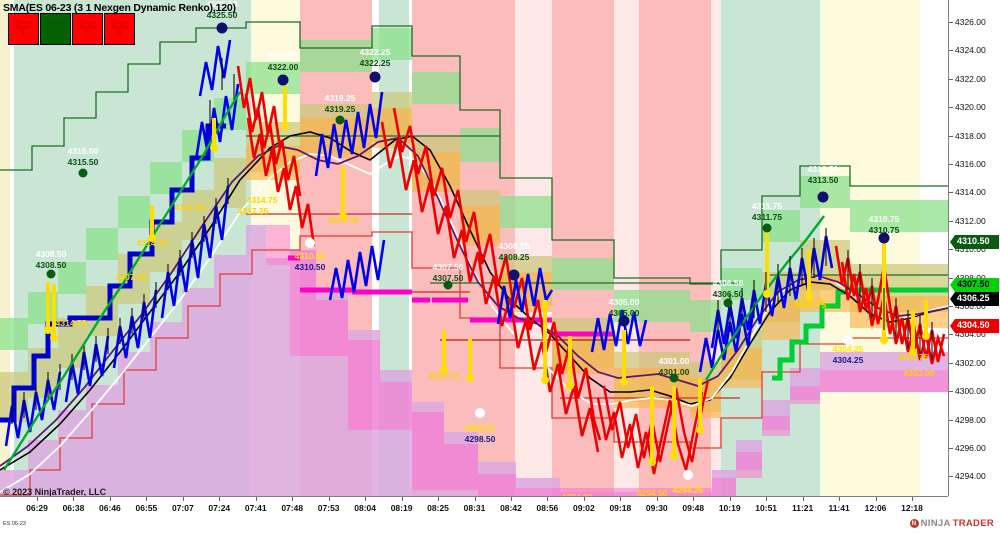  I want to click on price-tick-label: 4322.00, so click(970, 78).